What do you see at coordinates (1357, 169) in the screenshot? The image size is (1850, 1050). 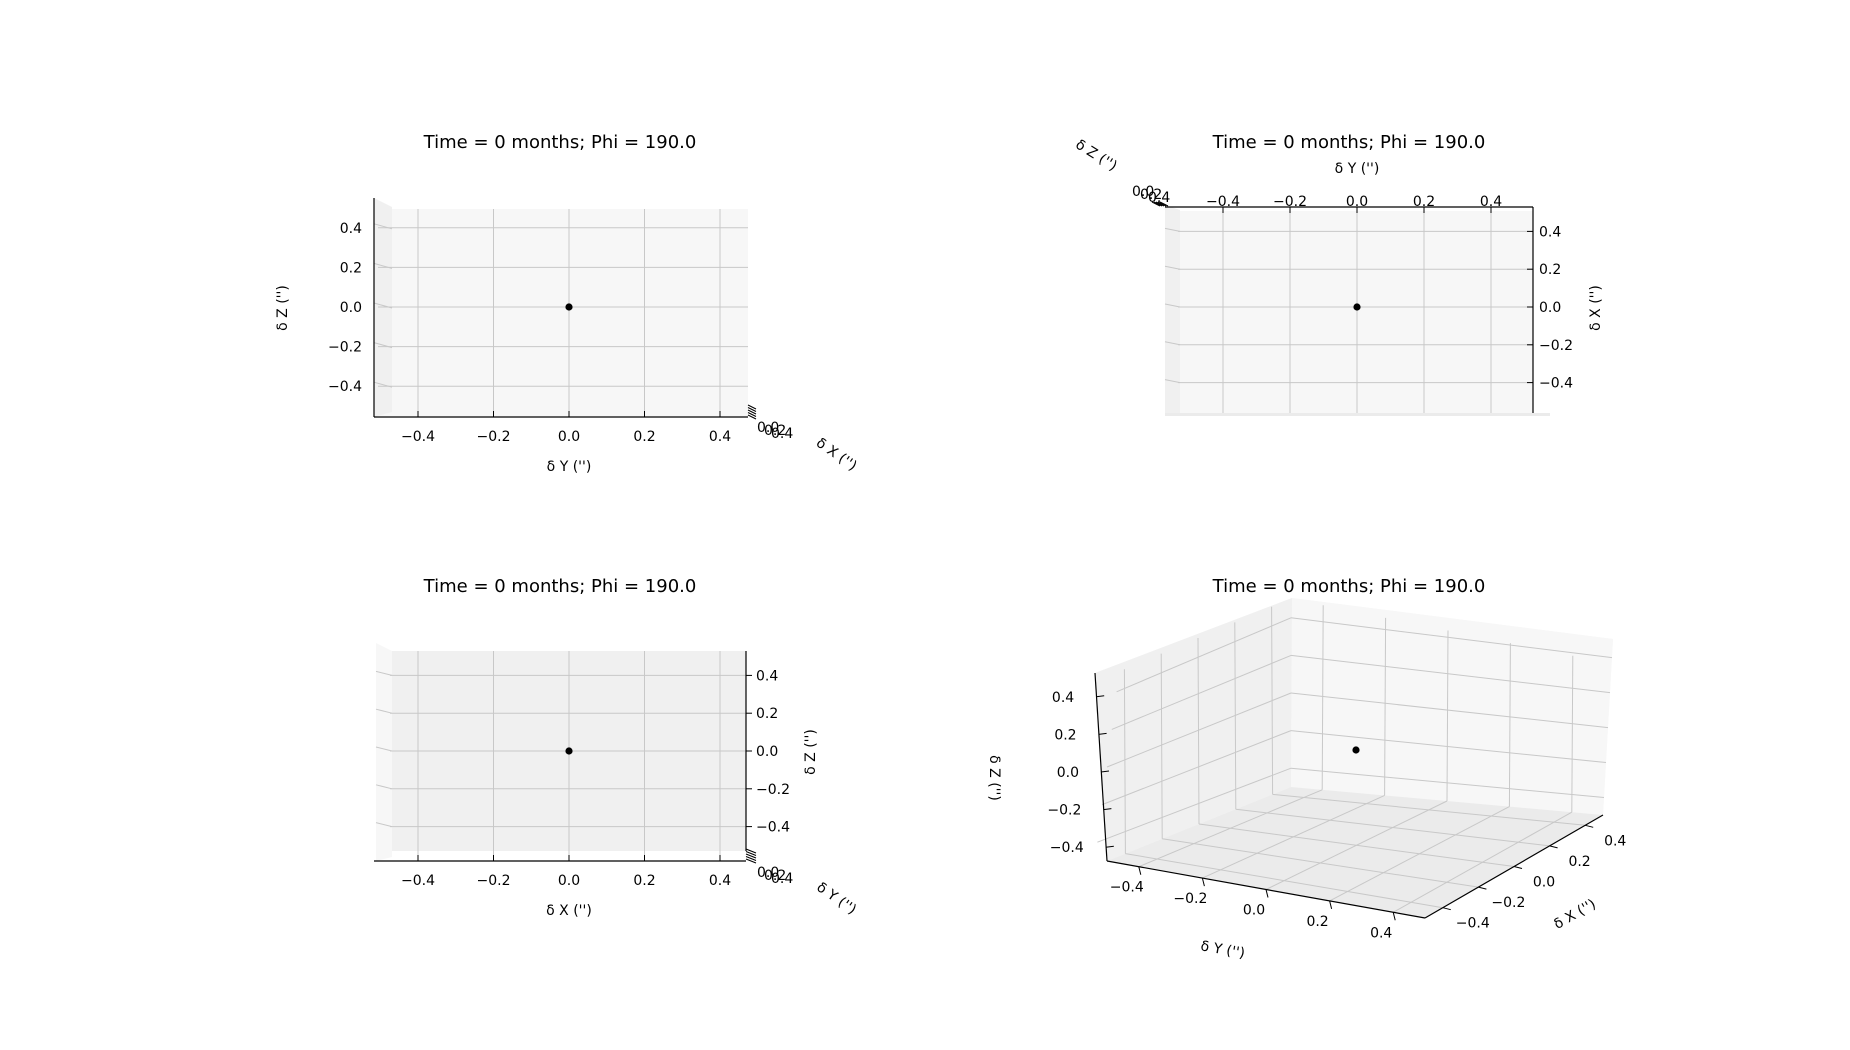 I see `subplot-2-ylabel: δ Y ('')` at bounding box center [1357, 169].